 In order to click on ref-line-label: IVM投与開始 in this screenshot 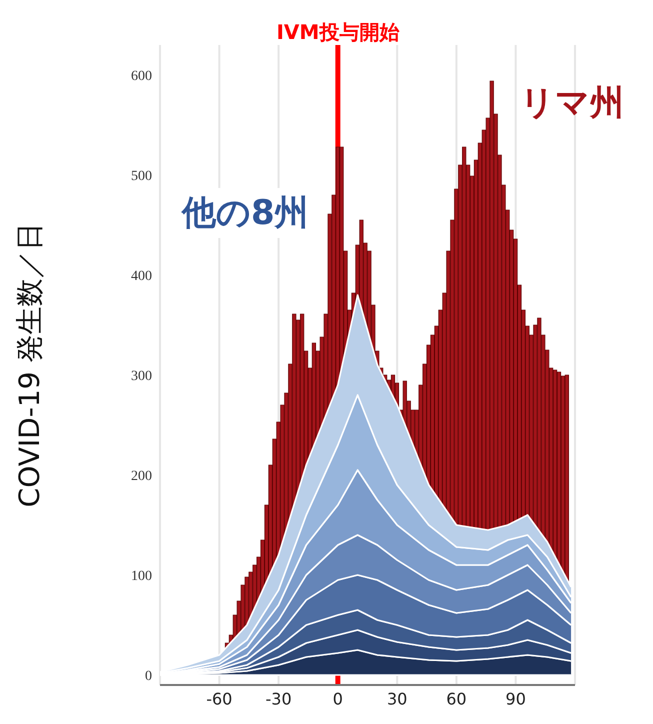, I will do `click(338, 32)`.